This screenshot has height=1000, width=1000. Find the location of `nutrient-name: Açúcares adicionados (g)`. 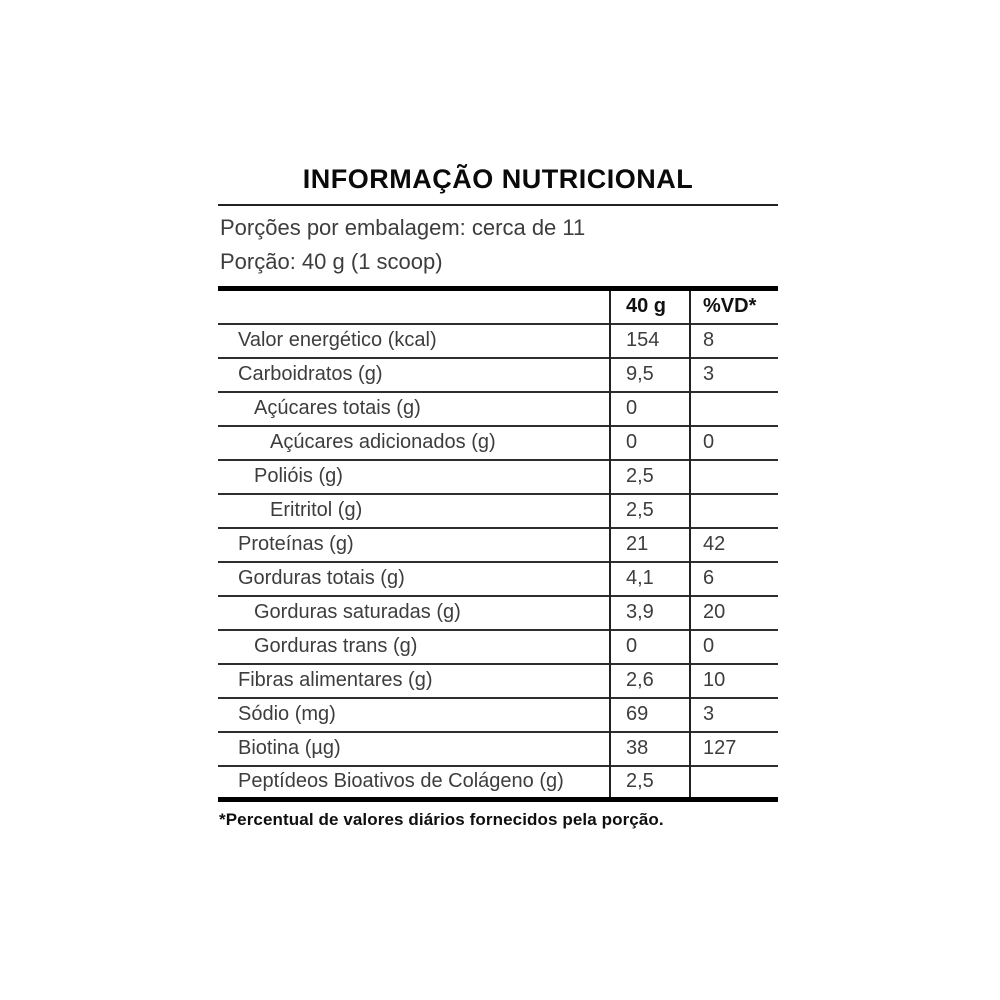

nutrient-name: Açúcares adicionados (g) is located at coordinates (414, 442).